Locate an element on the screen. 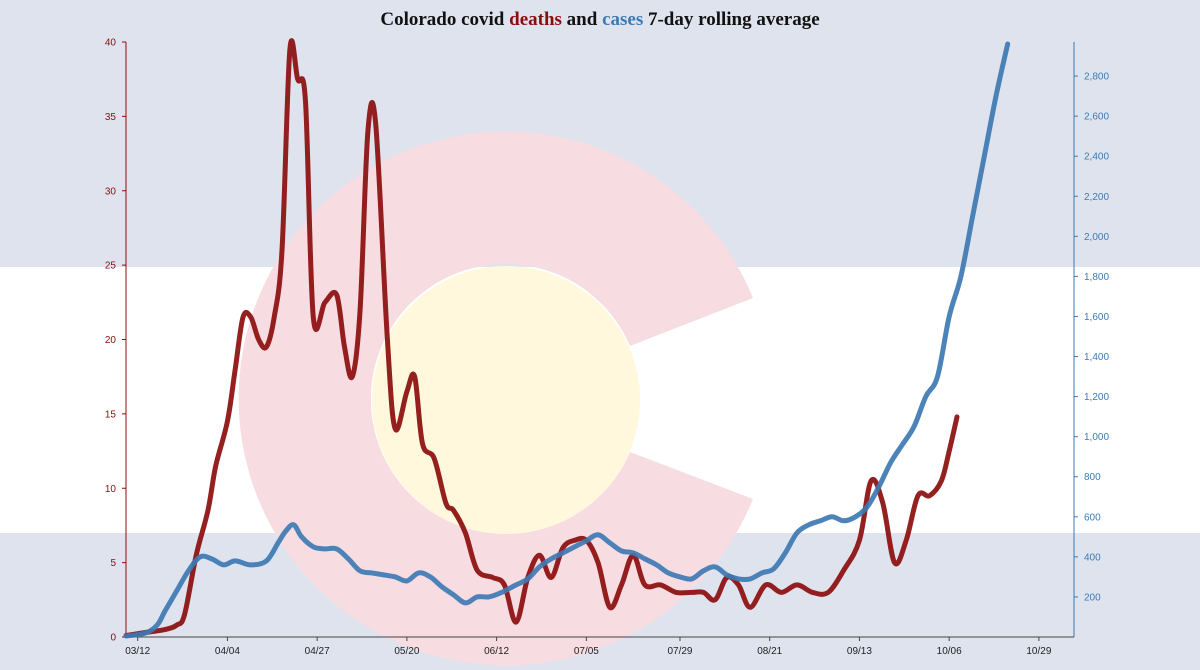 The width and height of the screenshot is (1200, 670). x-tick-label: 04/04 is located at coordinates (227, 651).